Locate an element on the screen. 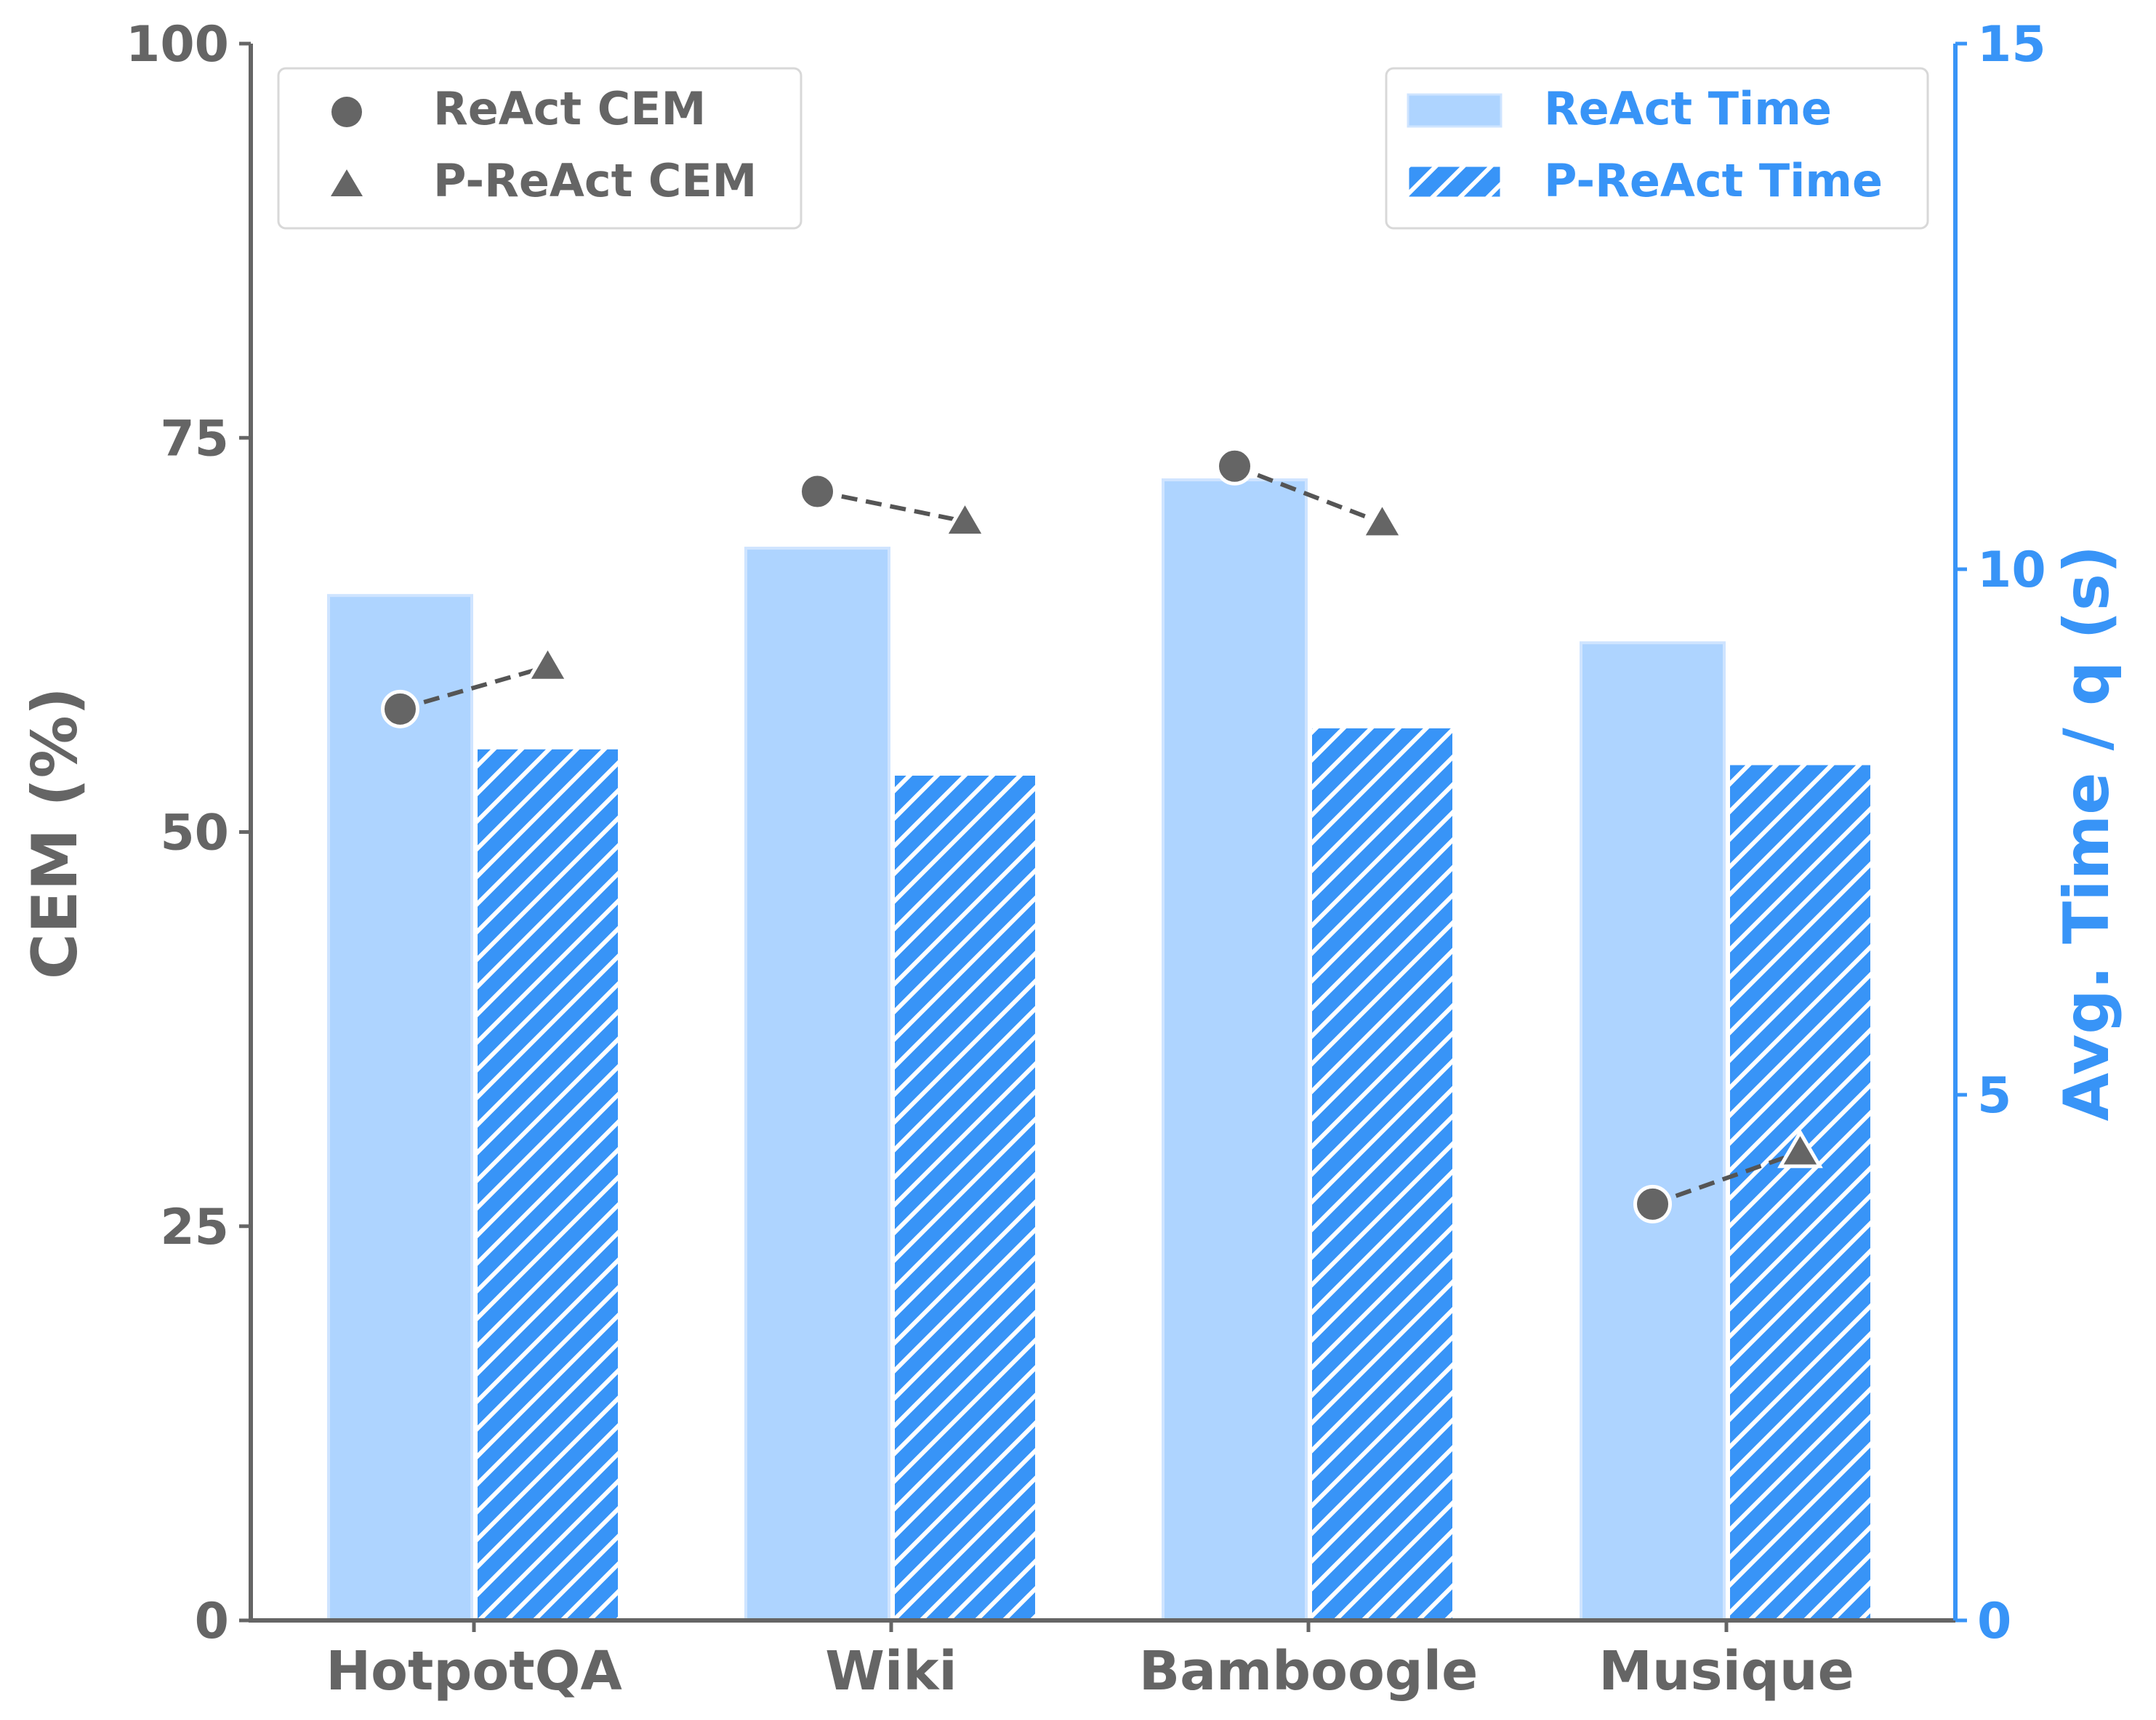 Image resolution: width=2156 pixels, height=1720 pixels. x-tick-label-wiki: Wiki is located at coordinates (891, 1671).